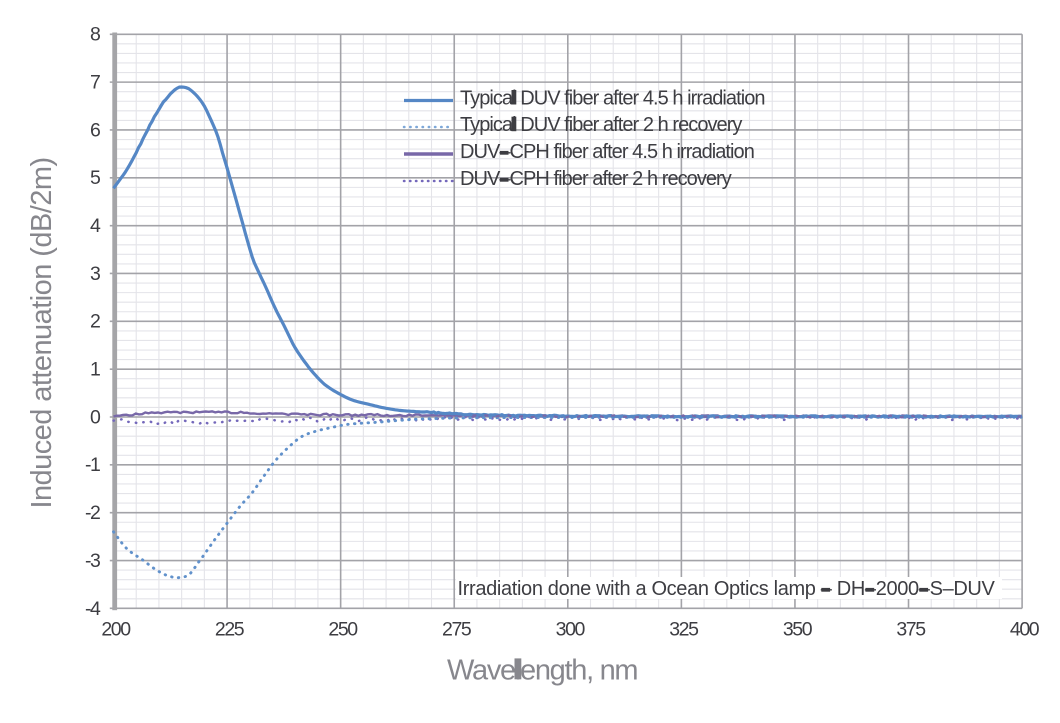 The image size is (1060, 723). Describe the element at coordinates (95, 35) in the screenshot. I see `svg-text: 8` at that location.